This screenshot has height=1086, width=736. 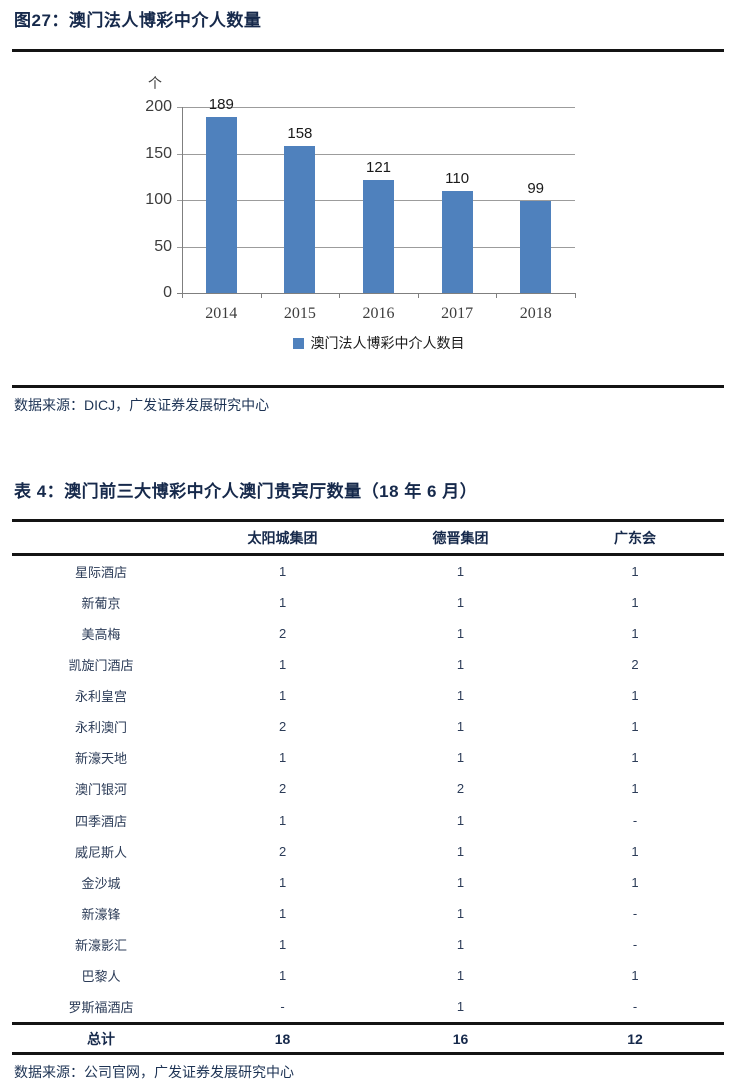 What do you see at coordinates (100, 945) in the screenshot?
I see `row-hotel-name: 新濠影汇` at bounding box center [100, 945].